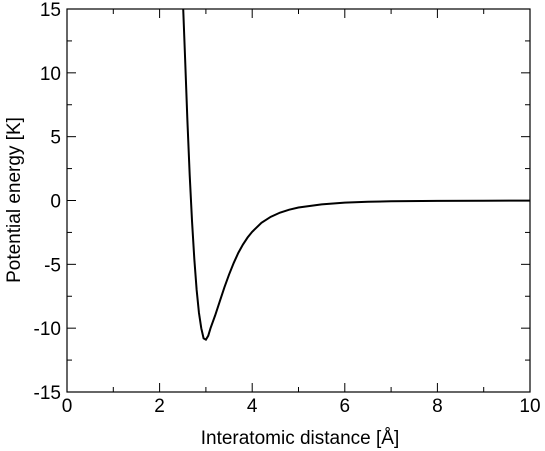 The height and width of the screenshot is (451, 545). I want to click on x-tick-label: 0, so click(67, 406).